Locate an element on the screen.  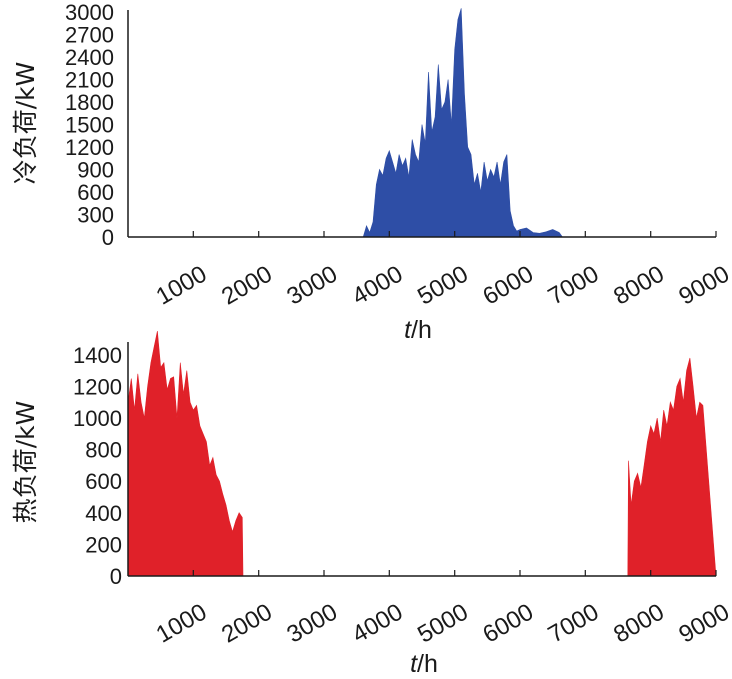
heating-x-axis-label: t/h is located at coordinates (424, 664).